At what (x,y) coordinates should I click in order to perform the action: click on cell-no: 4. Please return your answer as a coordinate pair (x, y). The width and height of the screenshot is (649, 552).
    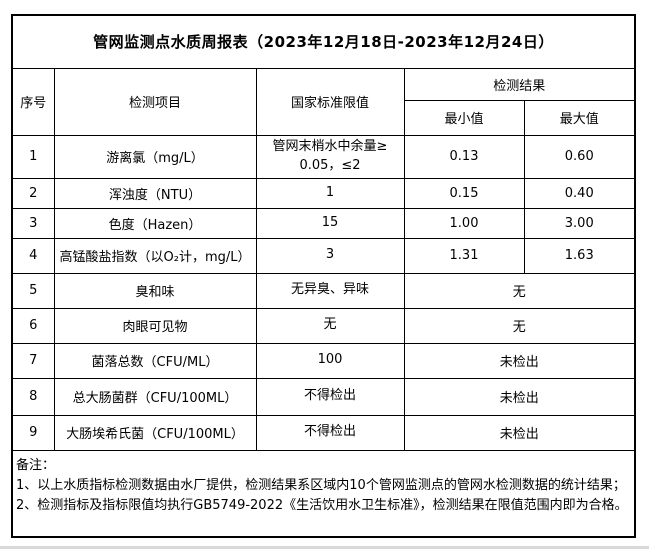
    Looking at the image, I should click on (33, 255).